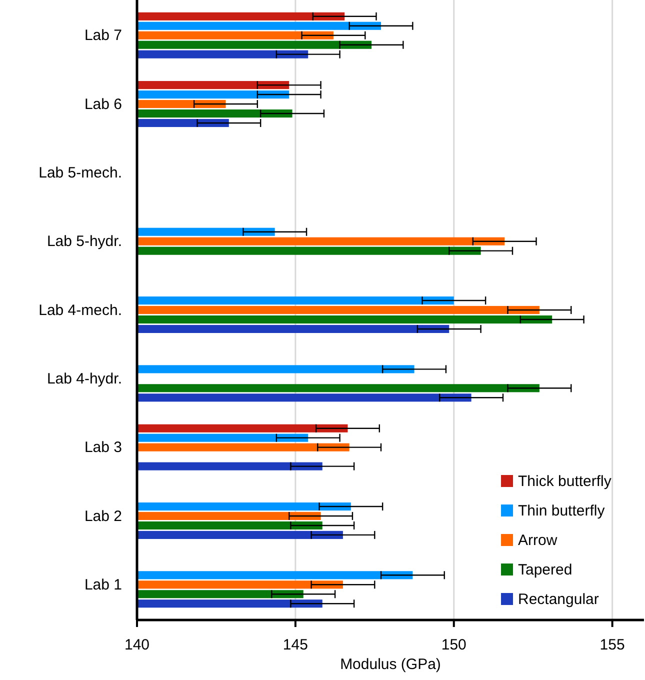  I want to click on y-tick-label: Lab 4-hydr., so click(84, 379).